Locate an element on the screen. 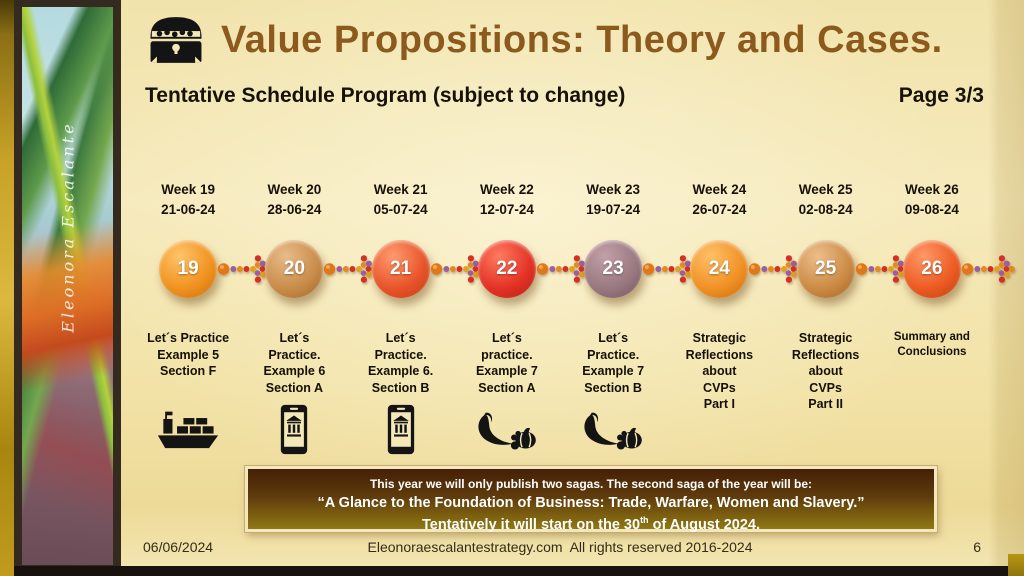  week-number-badge: 23 is located at coordinates (613, 269).